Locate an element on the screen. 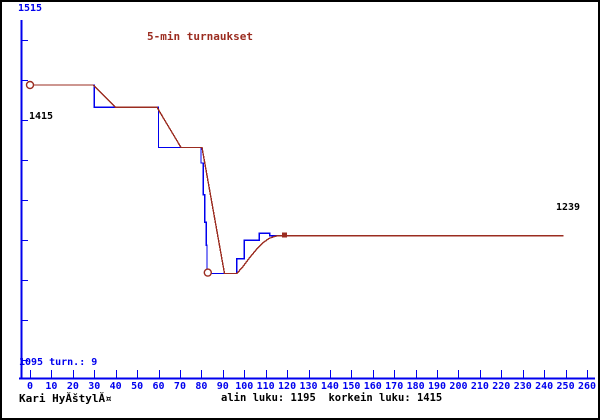 The height and width of the screenshot is (420, 600). final-rating-label: 1239 is located at coordinates (568, 207).